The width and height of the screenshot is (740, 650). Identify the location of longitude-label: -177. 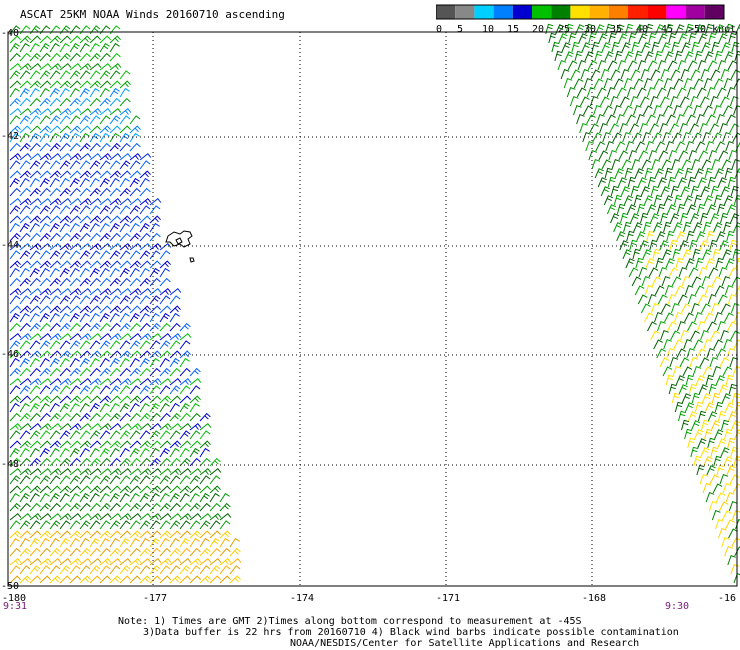
(155, 598).